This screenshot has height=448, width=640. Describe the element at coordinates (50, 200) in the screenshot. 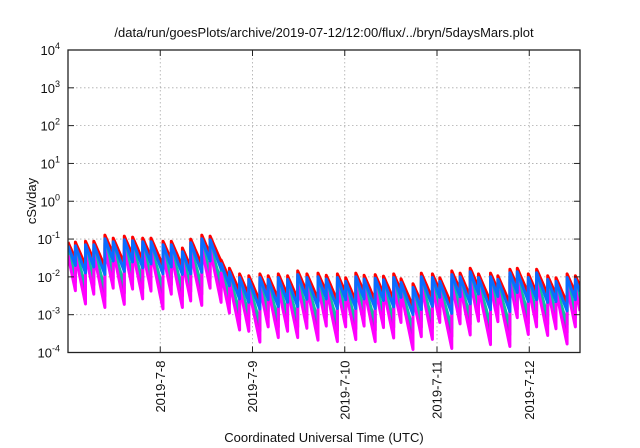

I see `y-tick-label: 10⁰` at that location.